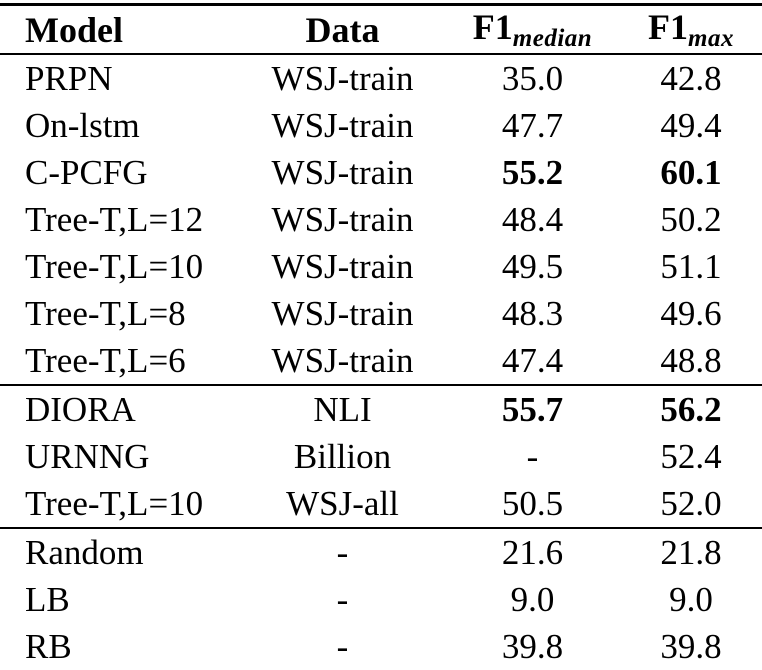 This screenshot has height=670, width=762. Describe the element at coordinates (691, 313) in the screenshot. I see `f1-max-cell: 49.6` at that location.